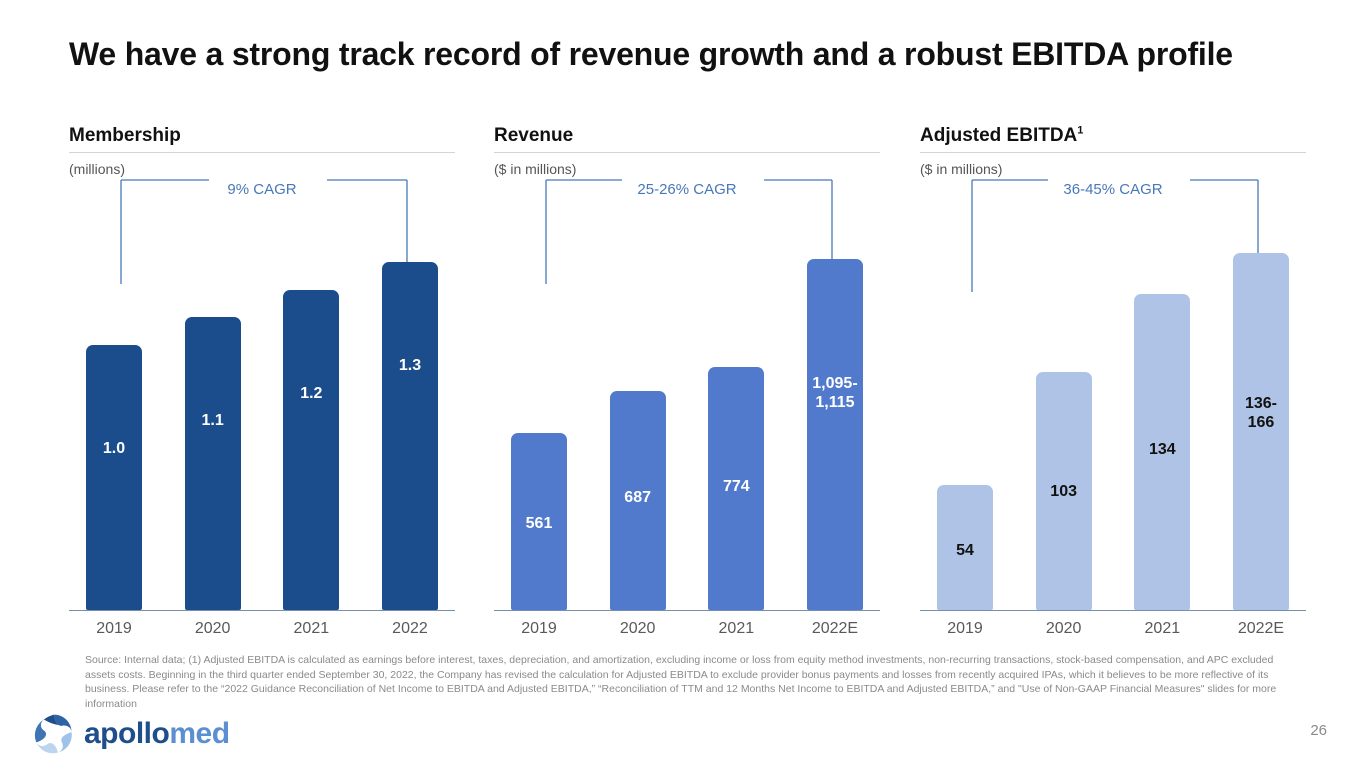 The height and width of the screenshot is (768, 1365). What do you see at coordinates (1113, 189) in the screenshot?
I see `cagr-label-adjusted-ebitda: 36-45% CAGR` at bounding box center [1113, 189].